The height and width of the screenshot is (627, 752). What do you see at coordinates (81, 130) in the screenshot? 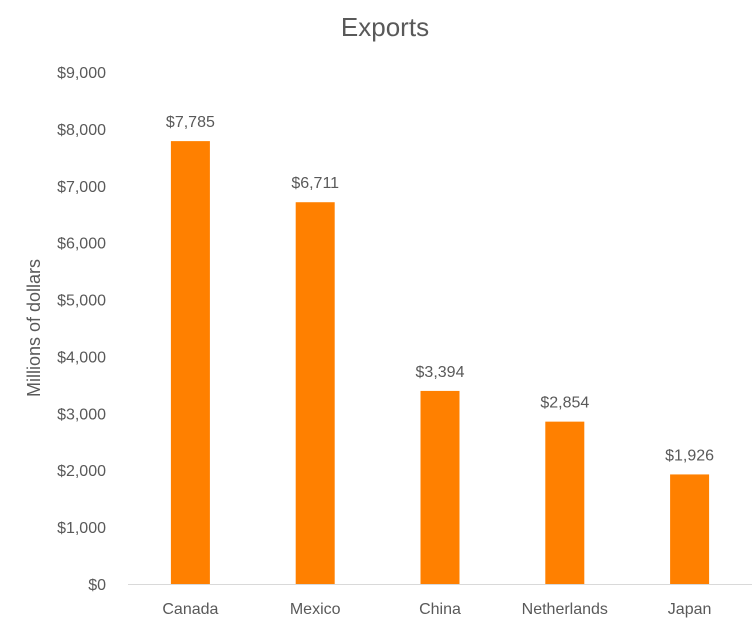
I see `y-tick-label: $8,000` at bounding box center [81, 130].